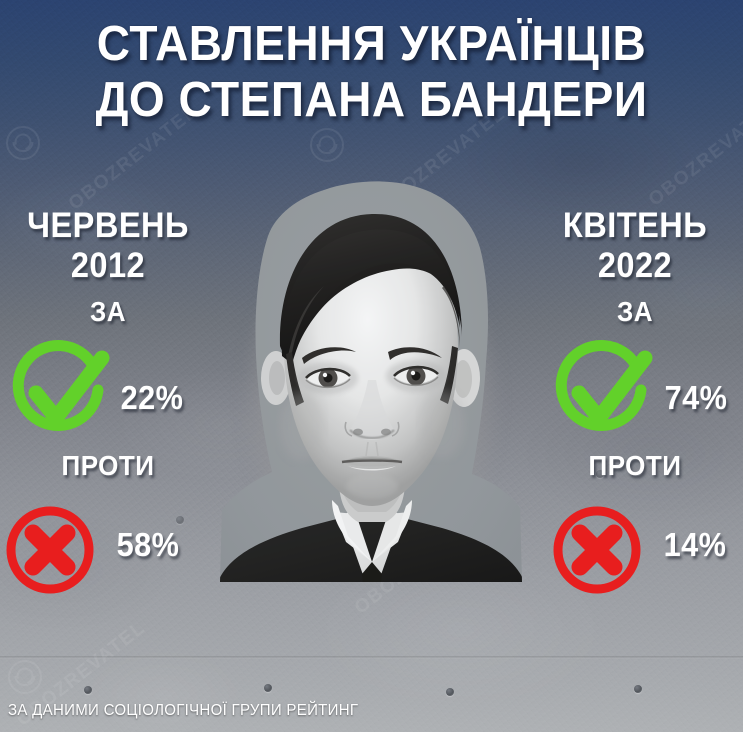 The width and height of the screenshot is (743, 732). I want to click on right-for-value: 74%, so click(696, 397).